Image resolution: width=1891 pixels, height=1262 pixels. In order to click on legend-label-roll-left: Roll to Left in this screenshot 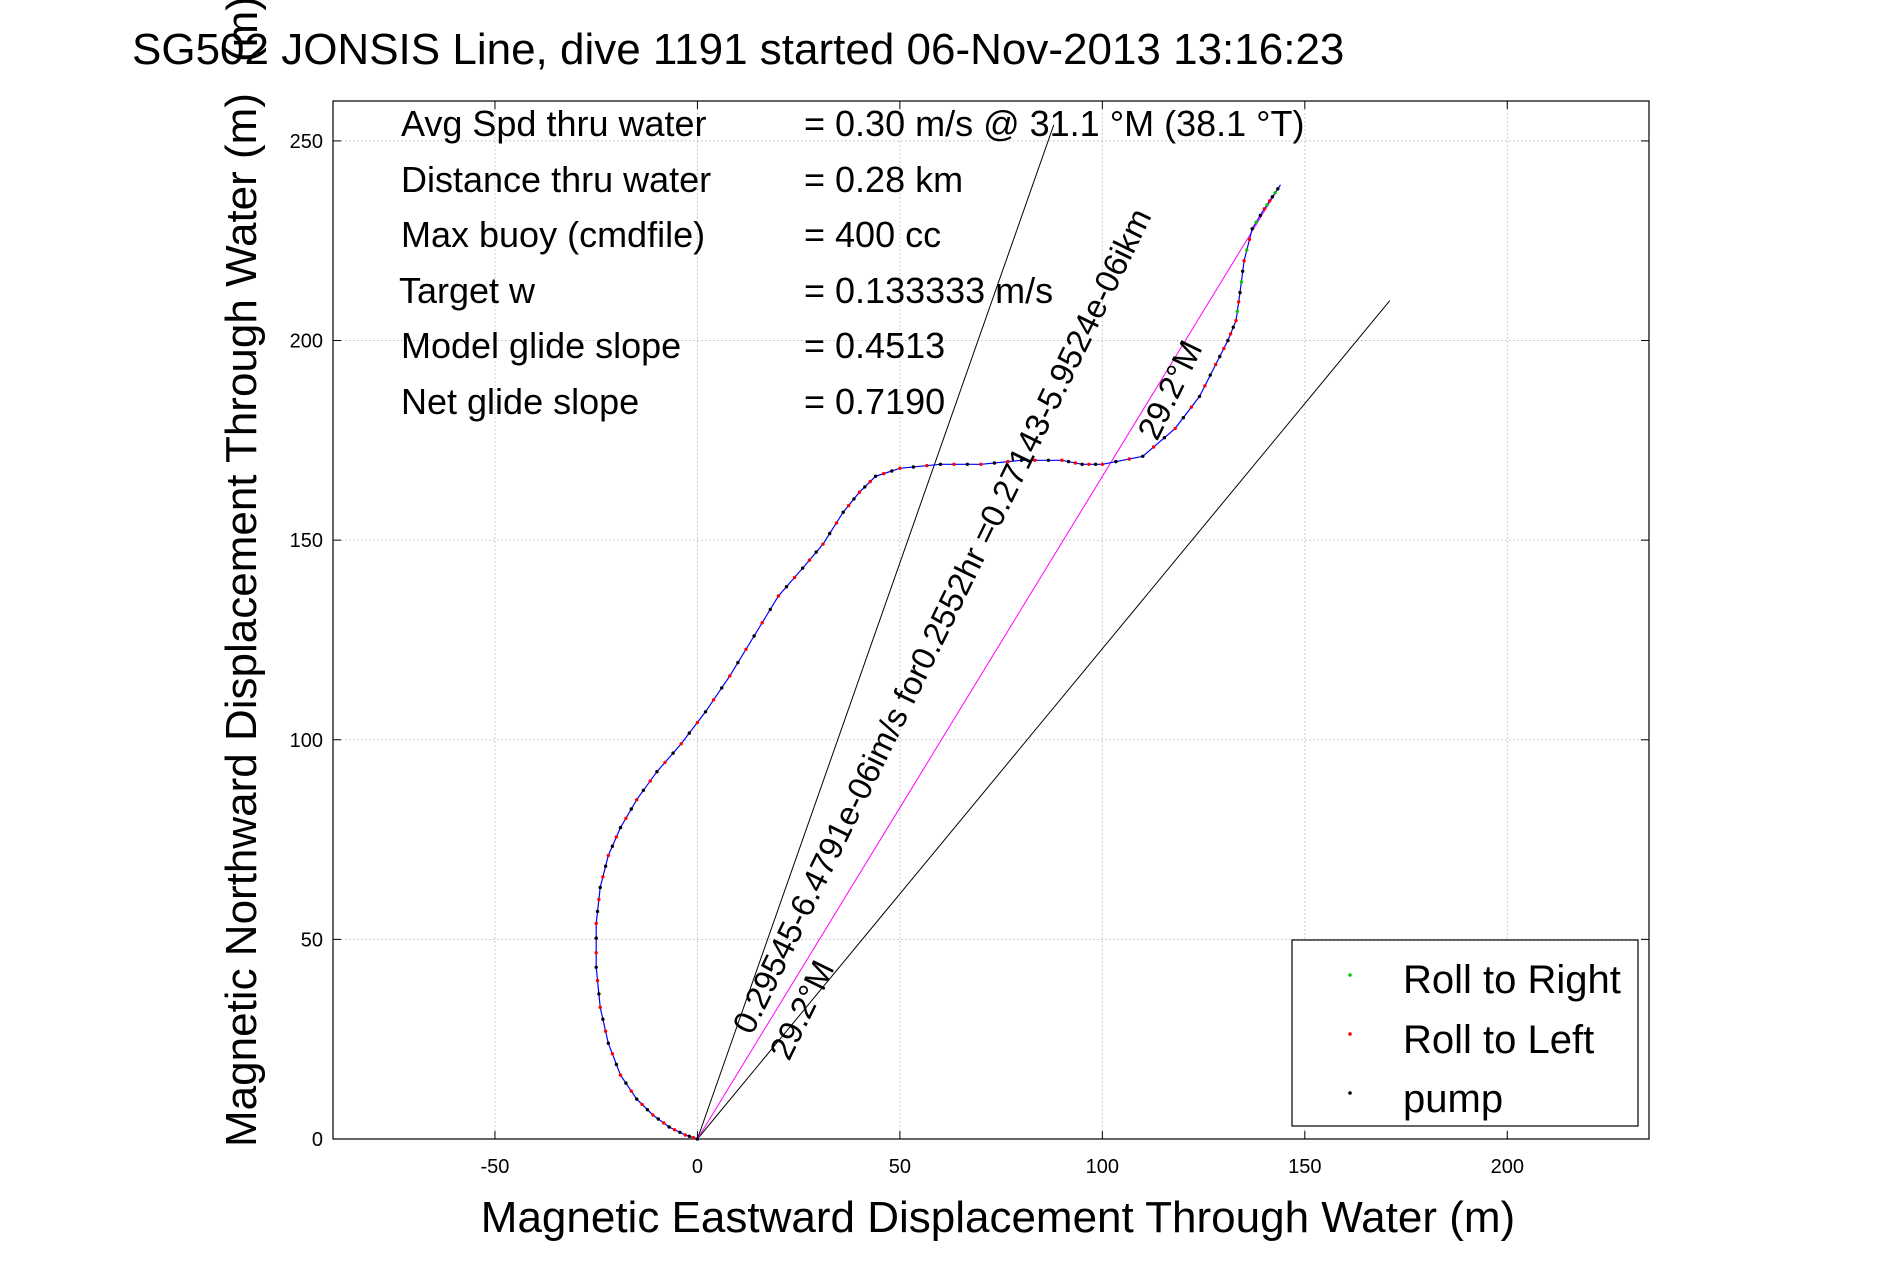, I will do `click(1498, 1040)`.